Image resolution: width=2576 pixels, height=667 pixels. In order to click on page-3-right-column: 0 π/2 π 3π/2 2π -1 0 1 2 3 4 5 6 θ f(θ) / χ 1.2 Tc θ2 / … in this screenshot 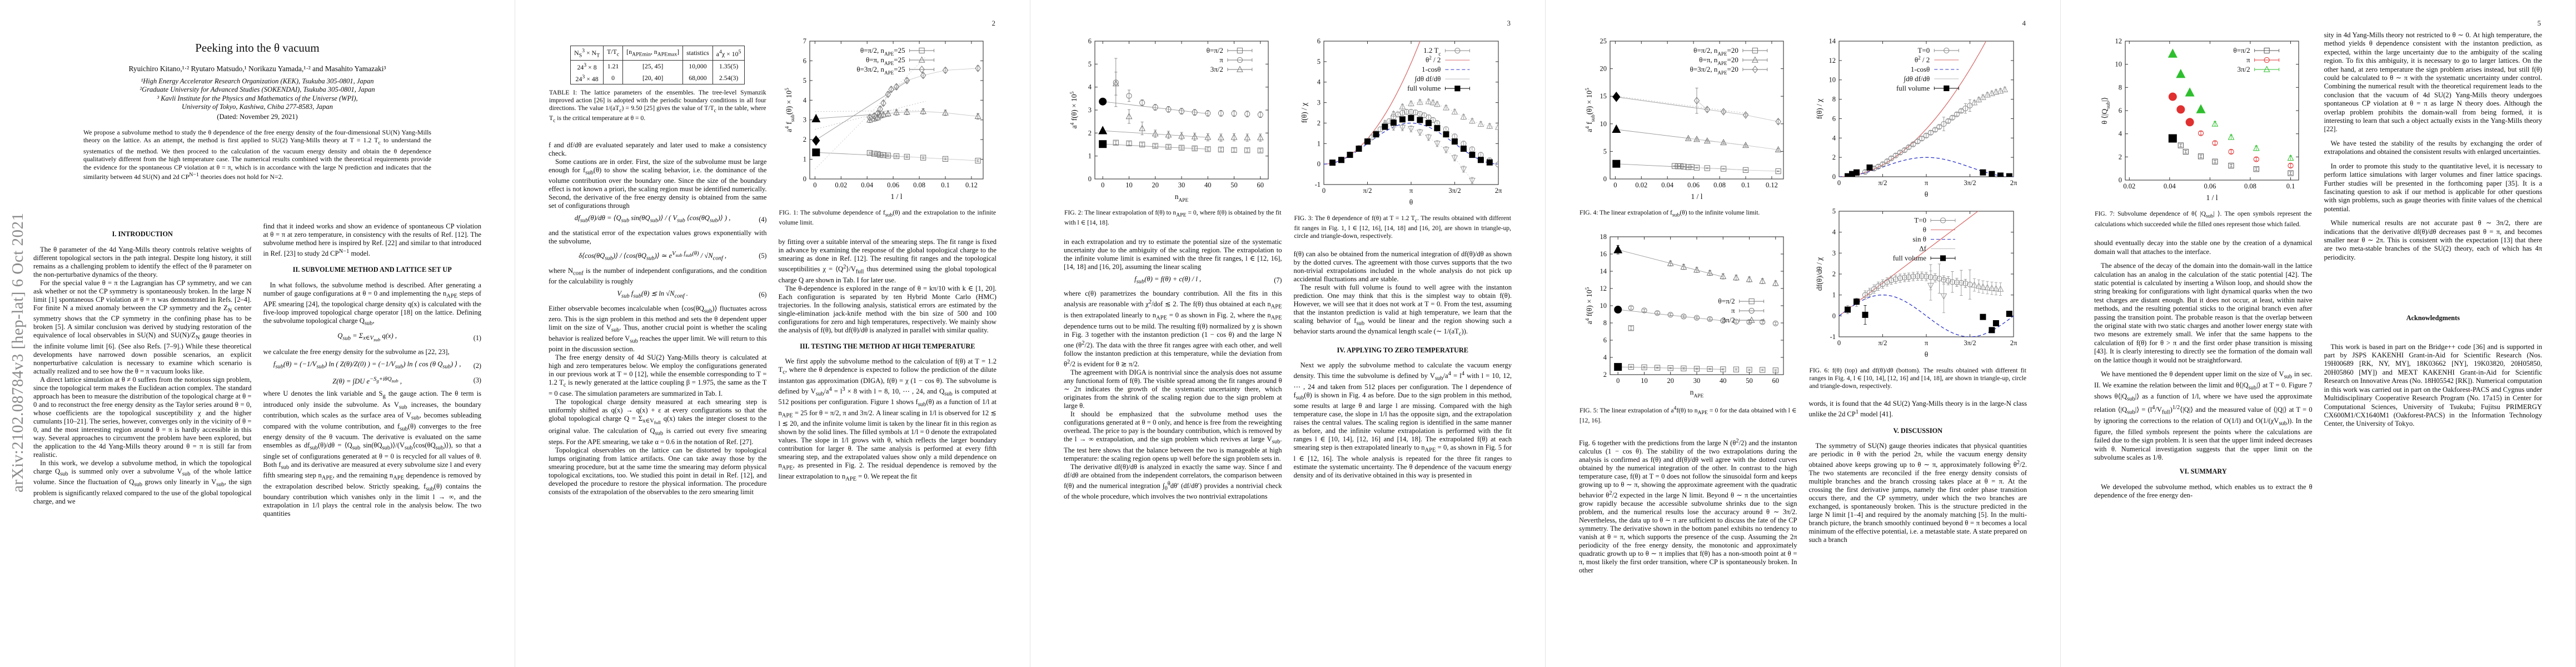, I will do `click(1403, 266)`.